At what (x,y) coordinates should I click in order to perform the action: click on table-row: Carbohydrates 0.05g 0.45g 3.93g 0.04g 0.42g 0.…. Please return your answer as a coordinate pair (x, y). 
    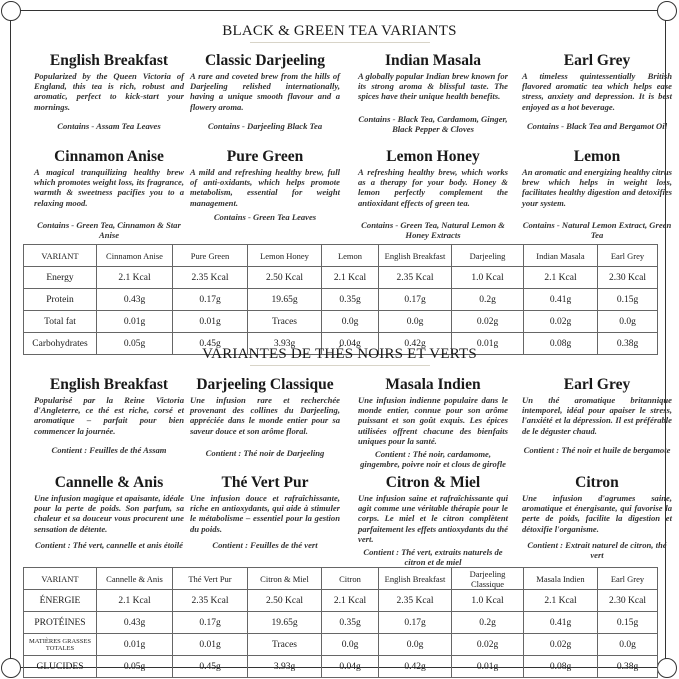
    Looking at the image, I should click on (340, 343).